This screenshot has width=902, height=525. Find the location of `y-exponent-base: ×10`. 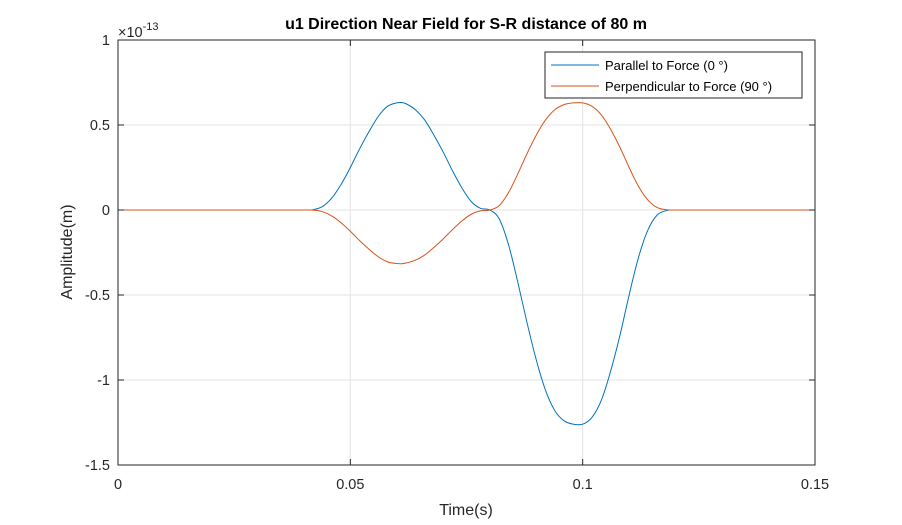

y-exponent-base: ×10 is located at coordinates (130, 33).